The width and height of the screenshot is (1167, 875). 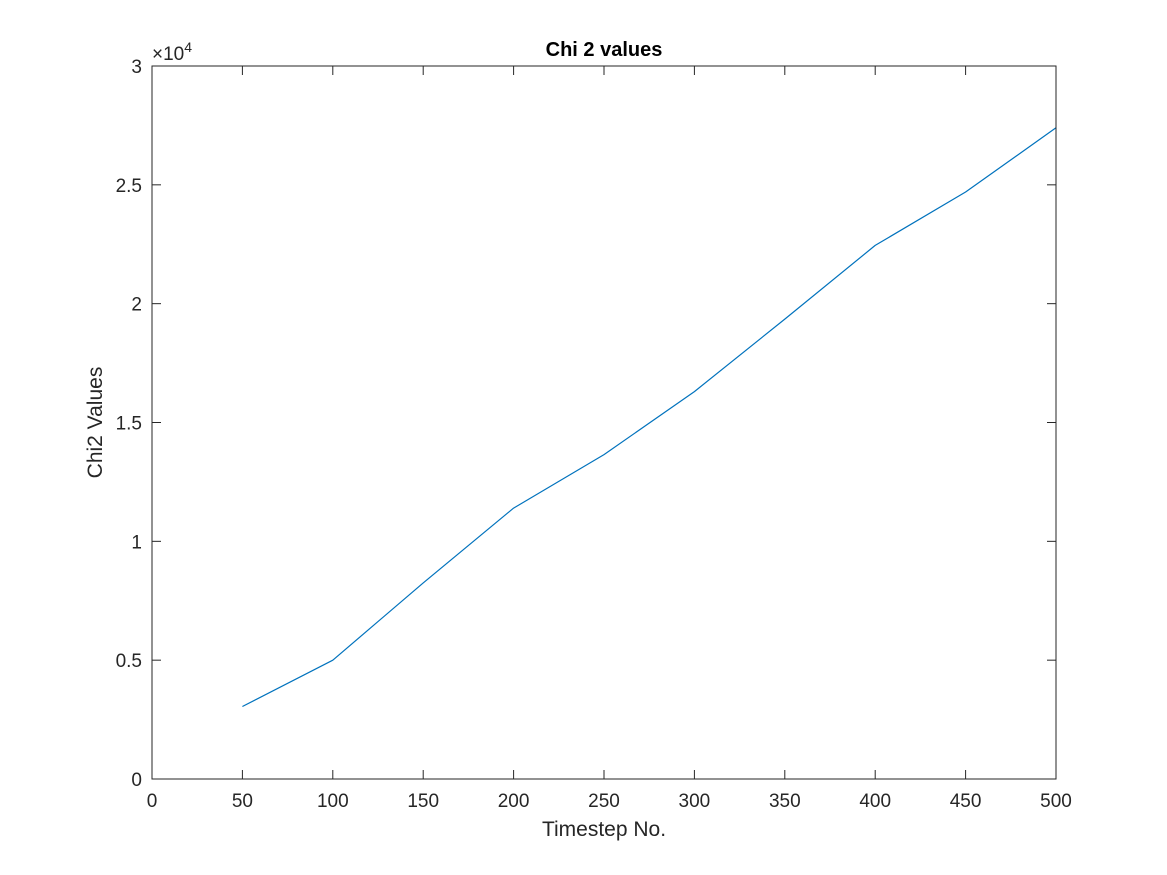 I want to click on x-tick-label: 250, so click(x=604, y=801).